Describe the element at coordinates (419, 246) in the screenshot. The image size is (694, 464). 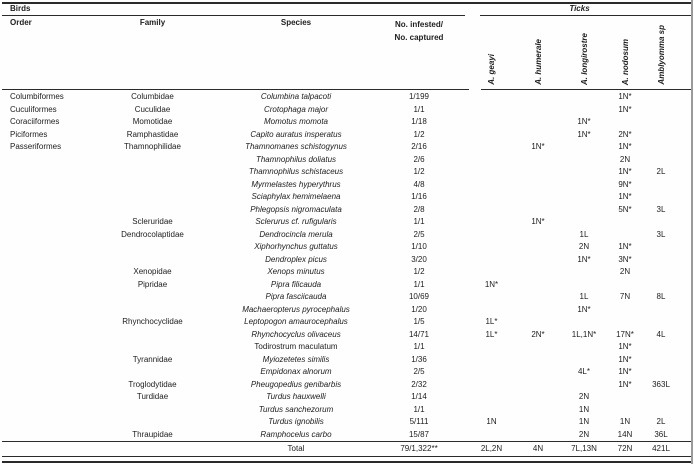
I see `ratio-cell: 1/10` at that location.